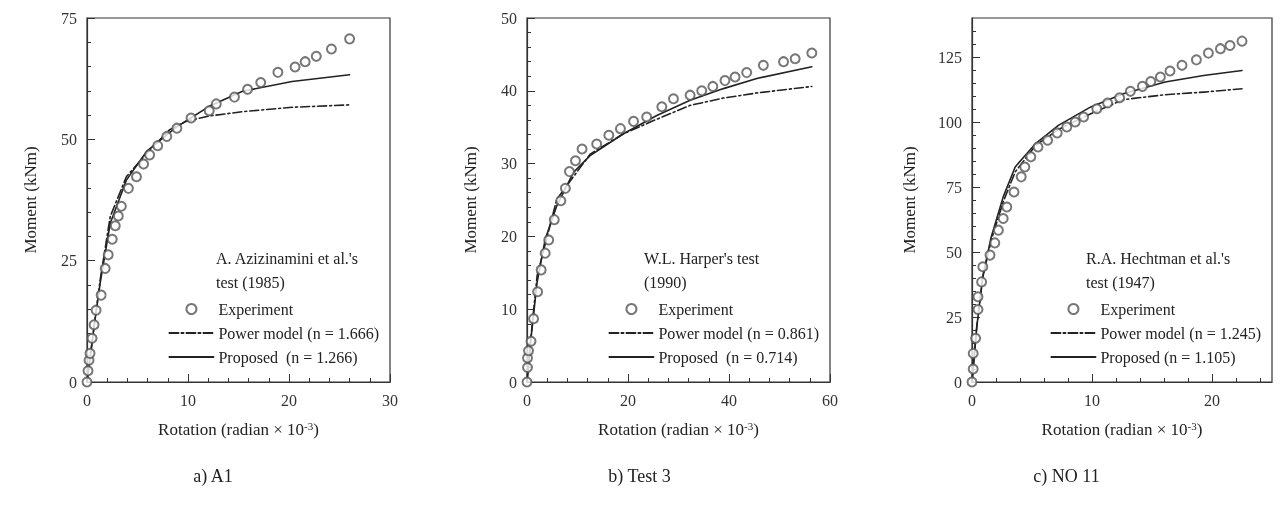 Image resolution: width=1280 pixels, height=507 pixels. What do you see at coordinates (950, 122) in the screenshot?
I see `y-tick-label: 100` at bounding box center [950, 122].